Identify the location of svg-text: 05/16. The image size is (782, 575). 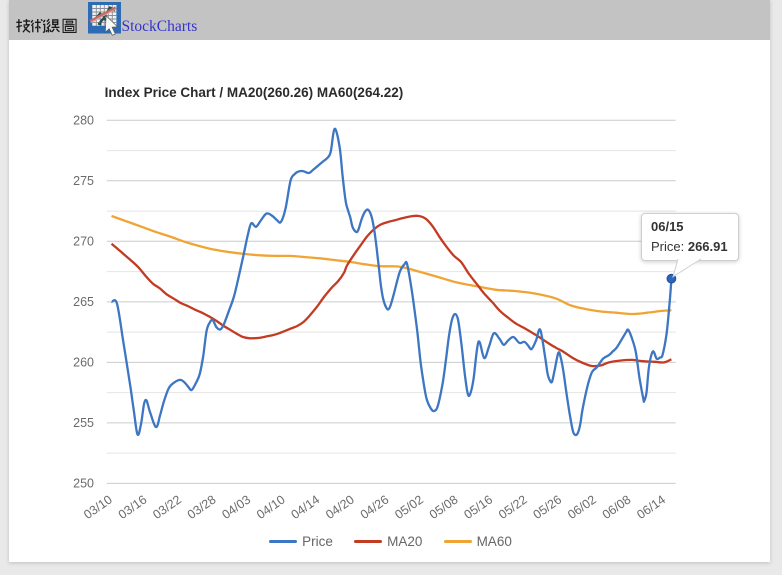
(478, 506).